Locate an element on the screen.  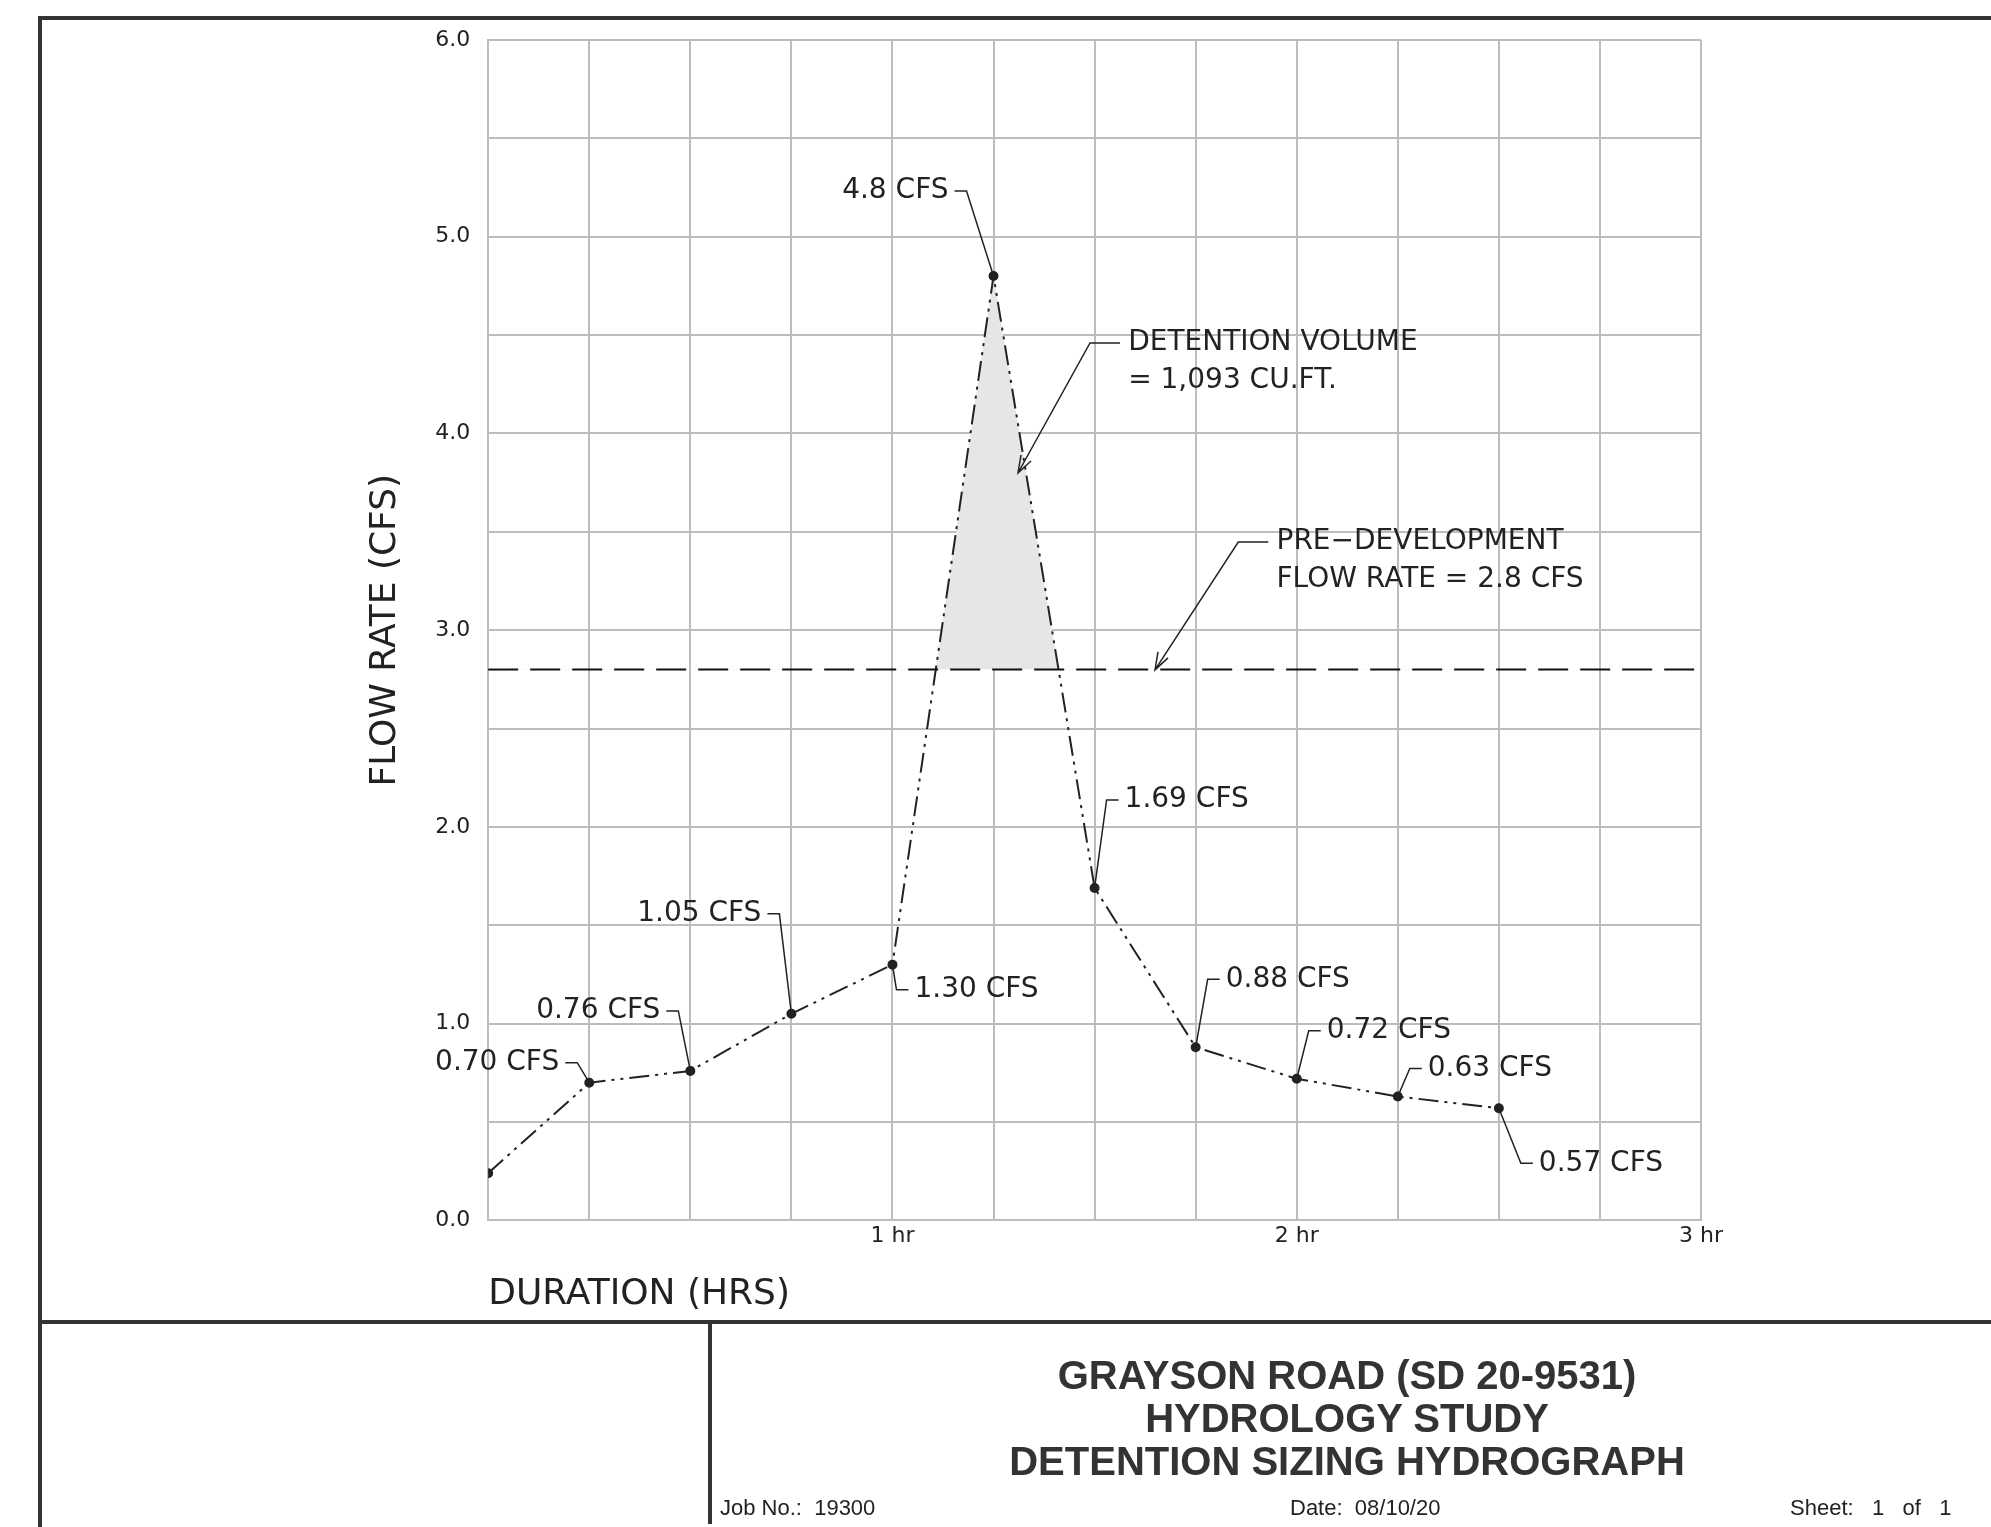
data-label: 1.30 CFS is located at coordinates (976, 987).